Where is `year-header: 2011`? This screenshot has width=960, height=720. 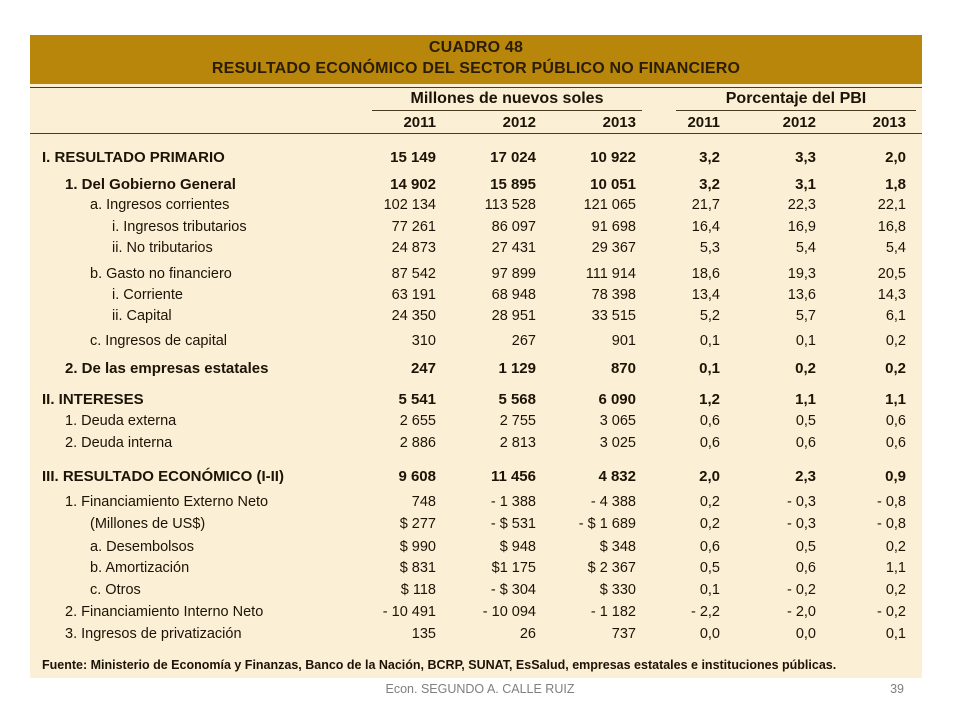 year-header: 2011 is located at coordinates (419, 122).